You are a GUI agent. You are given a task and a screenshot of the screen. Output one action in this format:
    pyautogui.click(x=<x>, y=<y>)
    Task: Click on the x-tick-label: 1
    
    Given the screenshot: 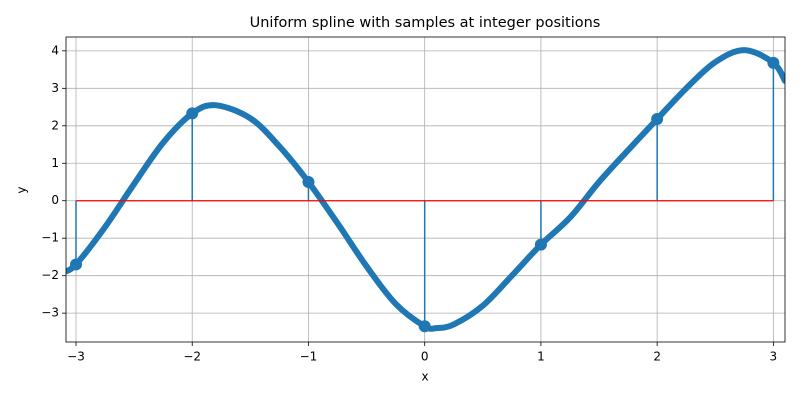 What is the action you would take?
    pyautogui.click(x=541, y=357)
    